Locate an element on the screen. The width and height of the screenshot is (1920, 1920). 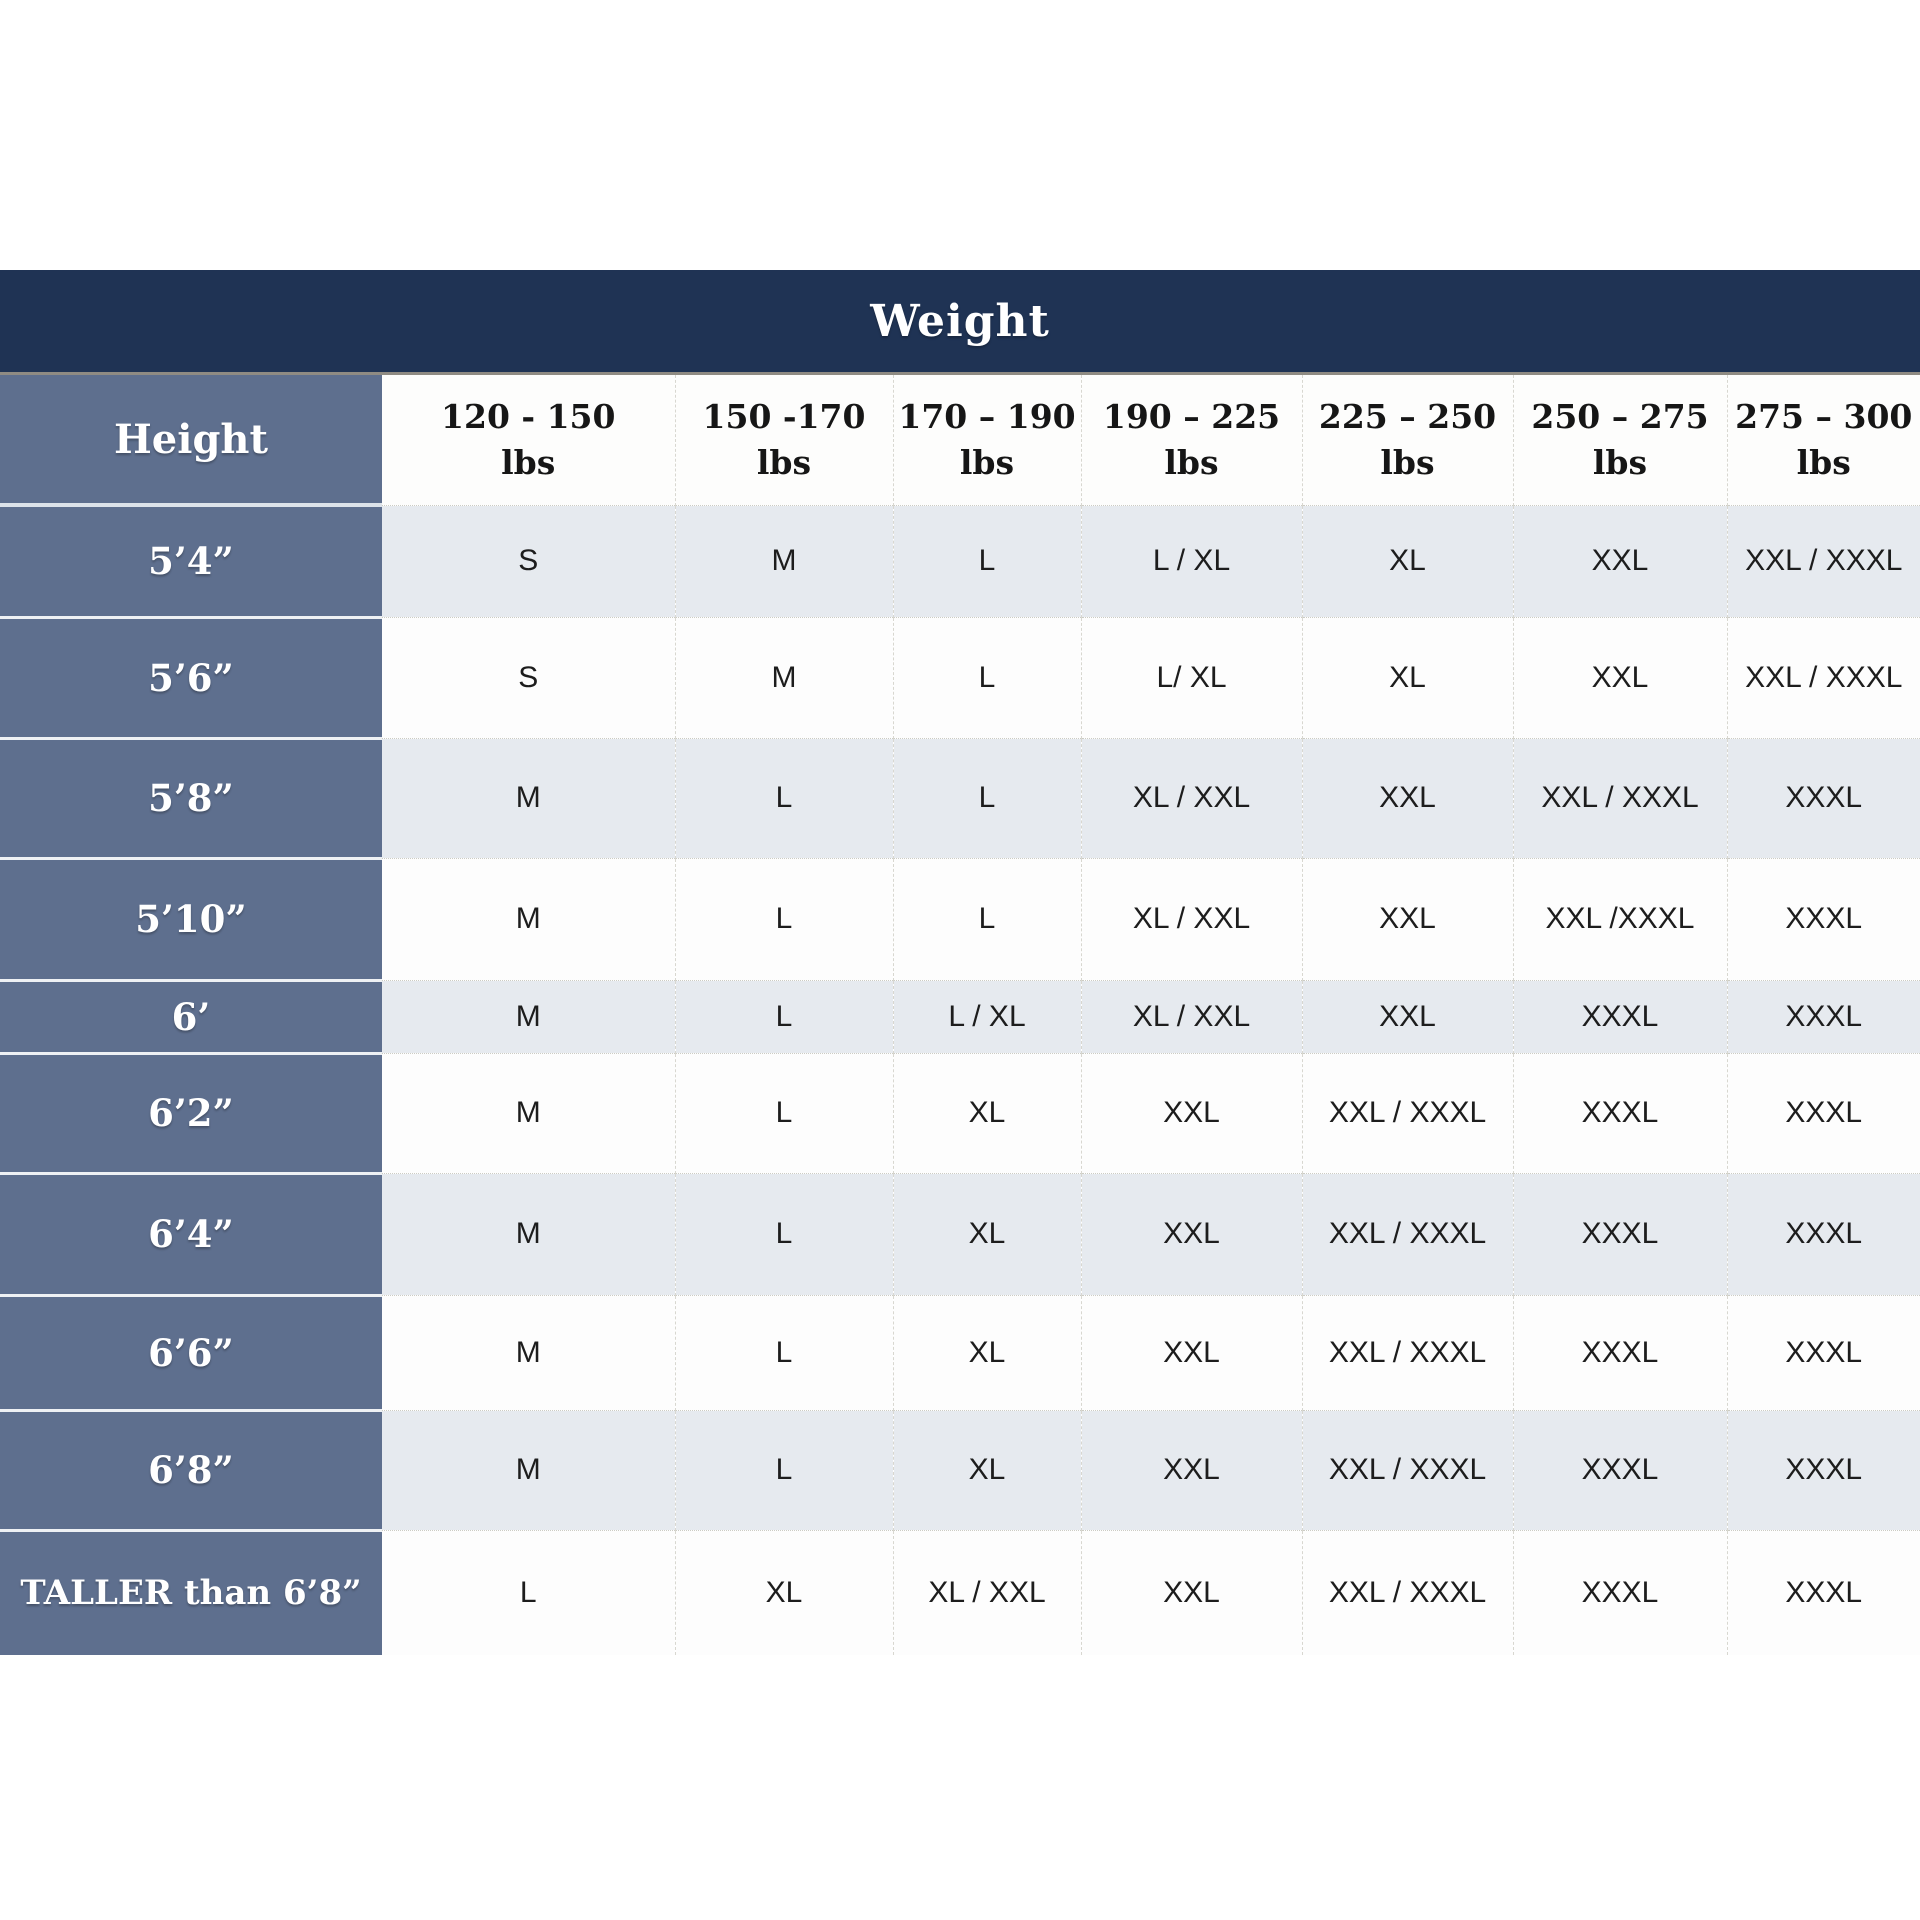
weight-range: 150 -170 is located at coordinates (784, 417).